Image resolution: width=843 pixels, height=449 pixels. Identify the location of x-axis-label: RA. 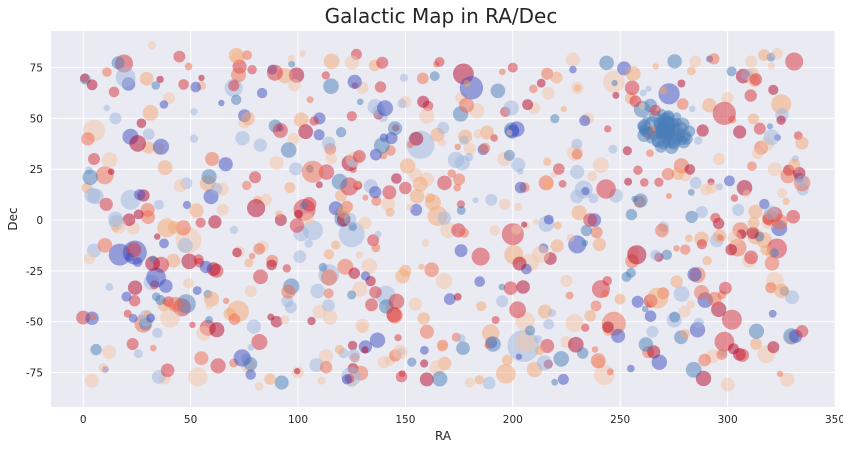
(443, 436).